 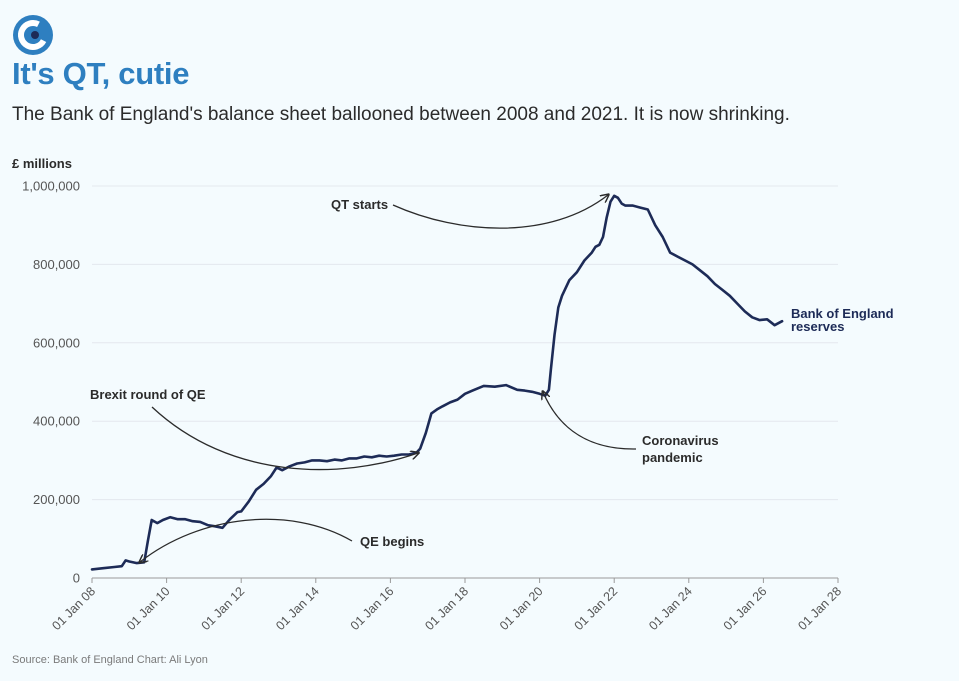 I want to click on y-tick-label: 200,000, so click(x=56, y=499).